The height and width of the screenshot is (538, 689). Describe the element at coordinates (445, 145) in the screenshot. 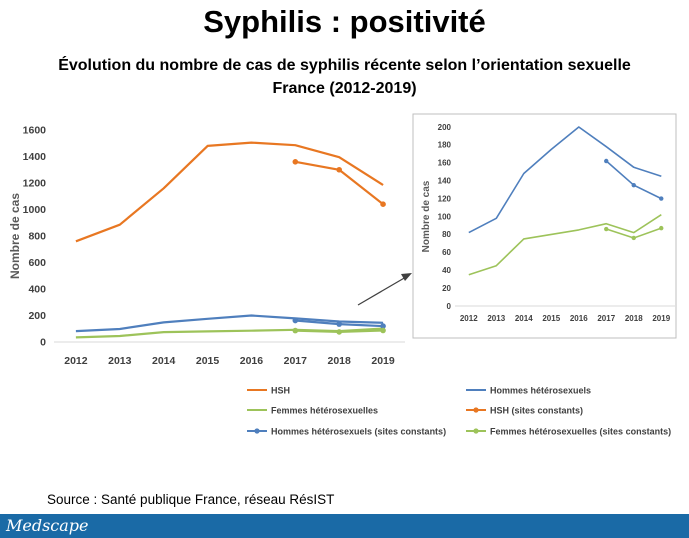

I see `y-tick-label: 180` at that location.